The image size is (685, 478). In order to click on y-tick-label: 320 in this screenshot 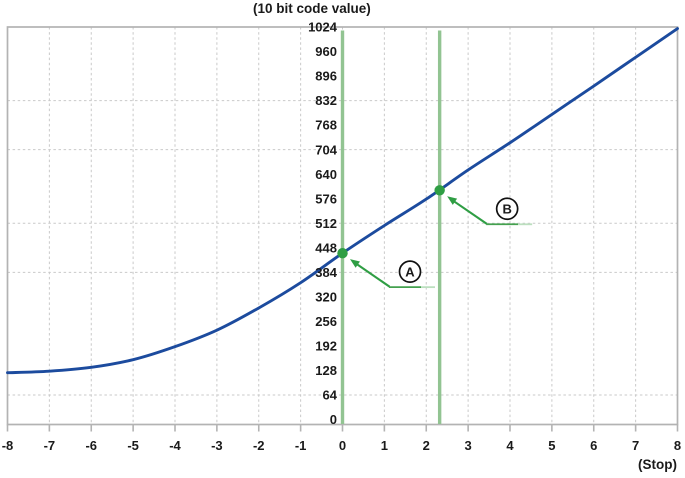, I will do `click(326, 296)`.